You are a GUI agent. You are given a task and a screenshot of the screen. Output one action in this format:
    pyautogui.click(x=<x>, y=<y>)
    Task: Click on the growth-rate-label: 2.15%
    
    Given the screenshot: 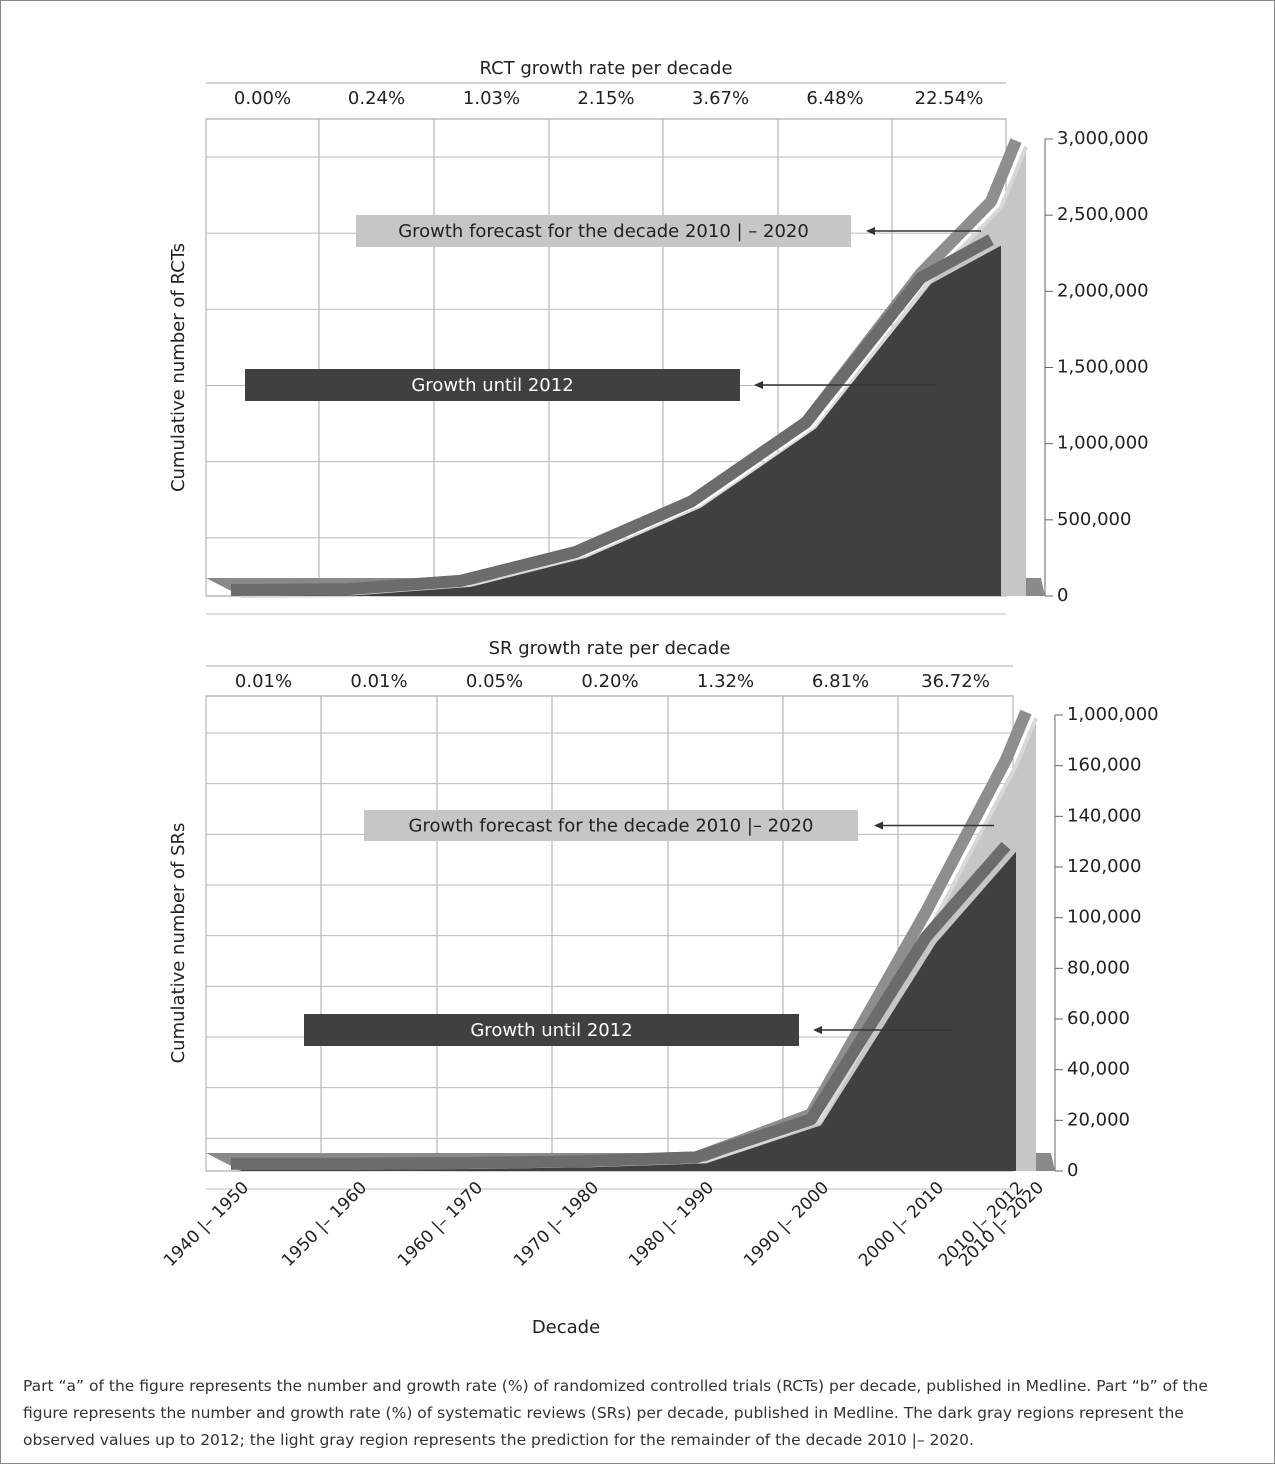 What is the action you would take?
    pyautogui.click(x=605, y=98)
    